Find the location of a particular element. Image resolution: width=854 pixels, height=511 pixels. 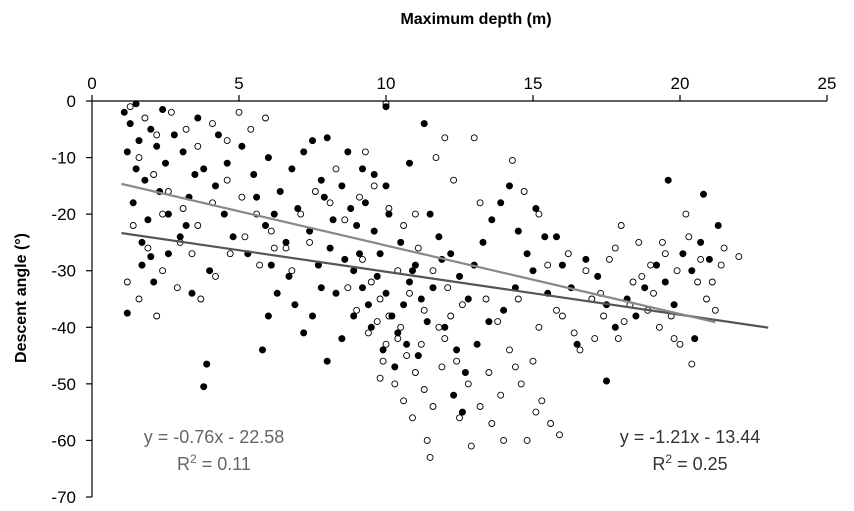

x-tick-label: 20 is located at coordinates (680, 83).